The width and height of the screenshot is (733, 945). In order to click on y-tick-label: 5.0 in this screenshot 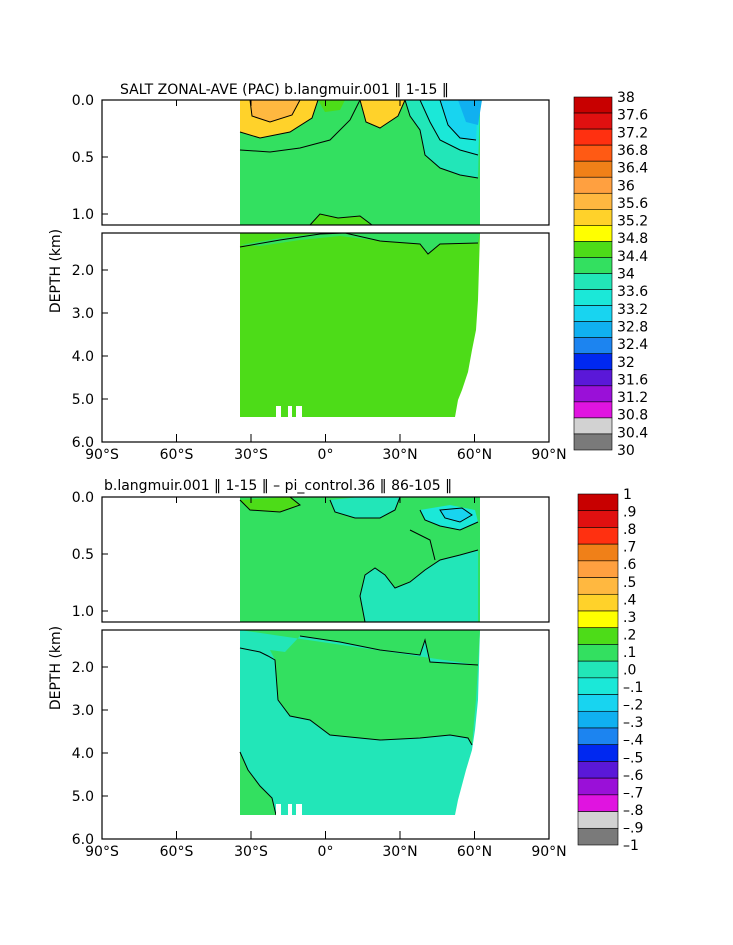, I will do `click(83, 797)`.